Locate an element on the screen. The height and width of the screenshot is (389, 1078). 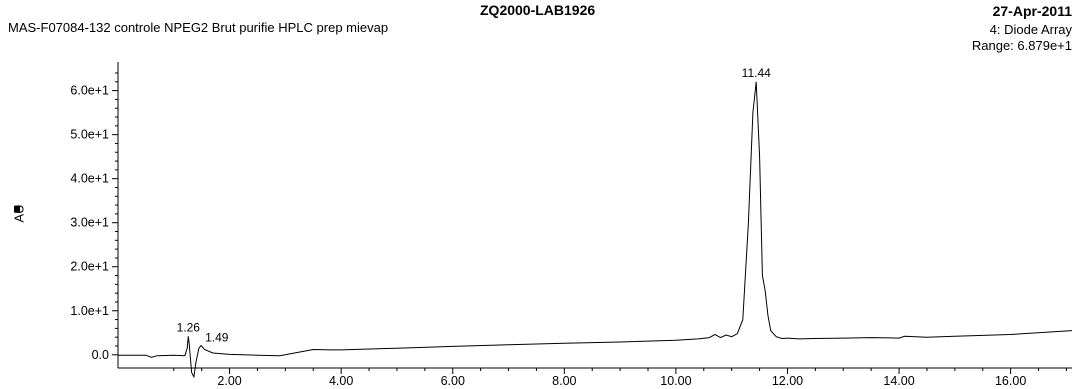
y-tick-label: 3.0e+1 is located at coordinates (89, 223).